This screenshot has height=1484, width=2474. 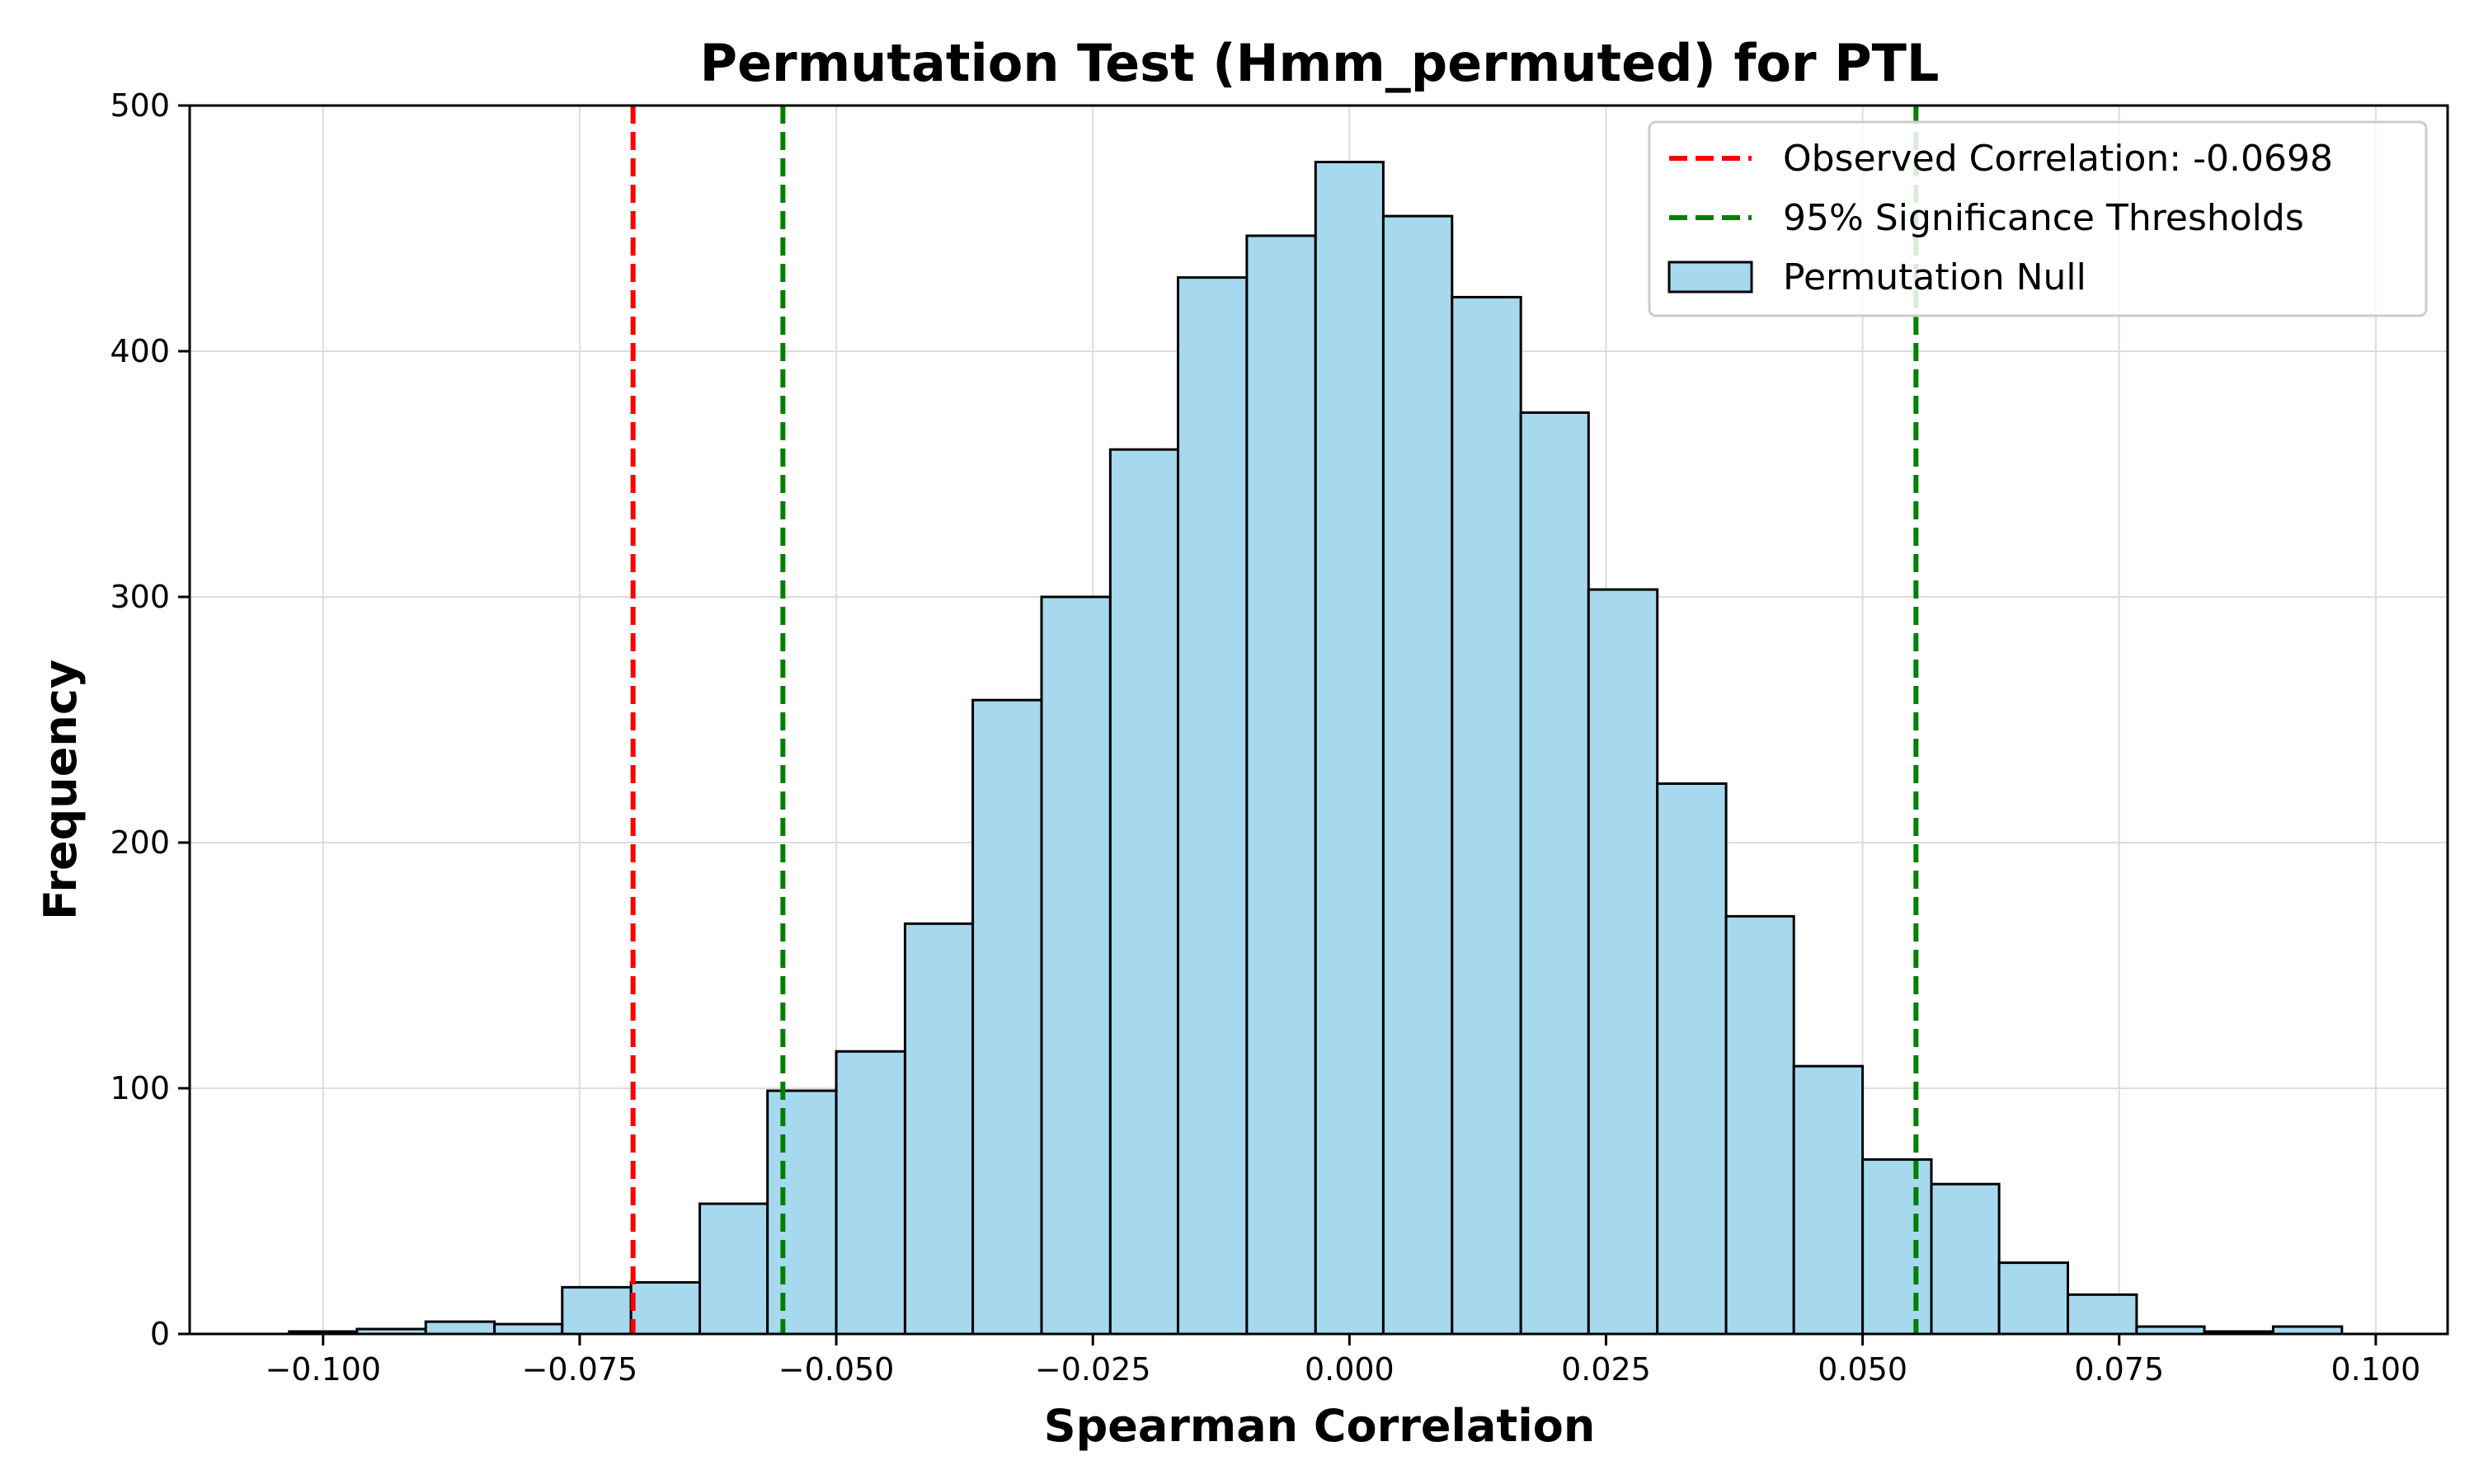 I want to click on x-tick-label: 0.075, so click(x=2119, y=1369).